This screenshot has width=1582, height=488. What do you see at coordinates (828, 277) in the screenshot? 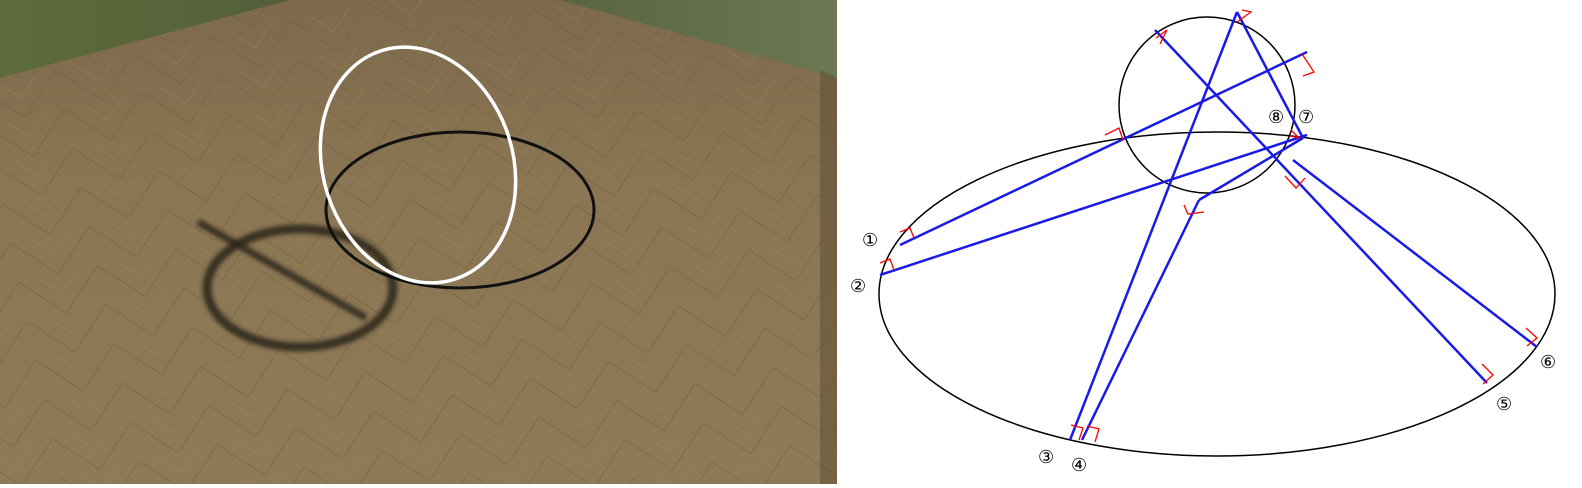
I see `floor-edge` at bounding box center [828, 277].